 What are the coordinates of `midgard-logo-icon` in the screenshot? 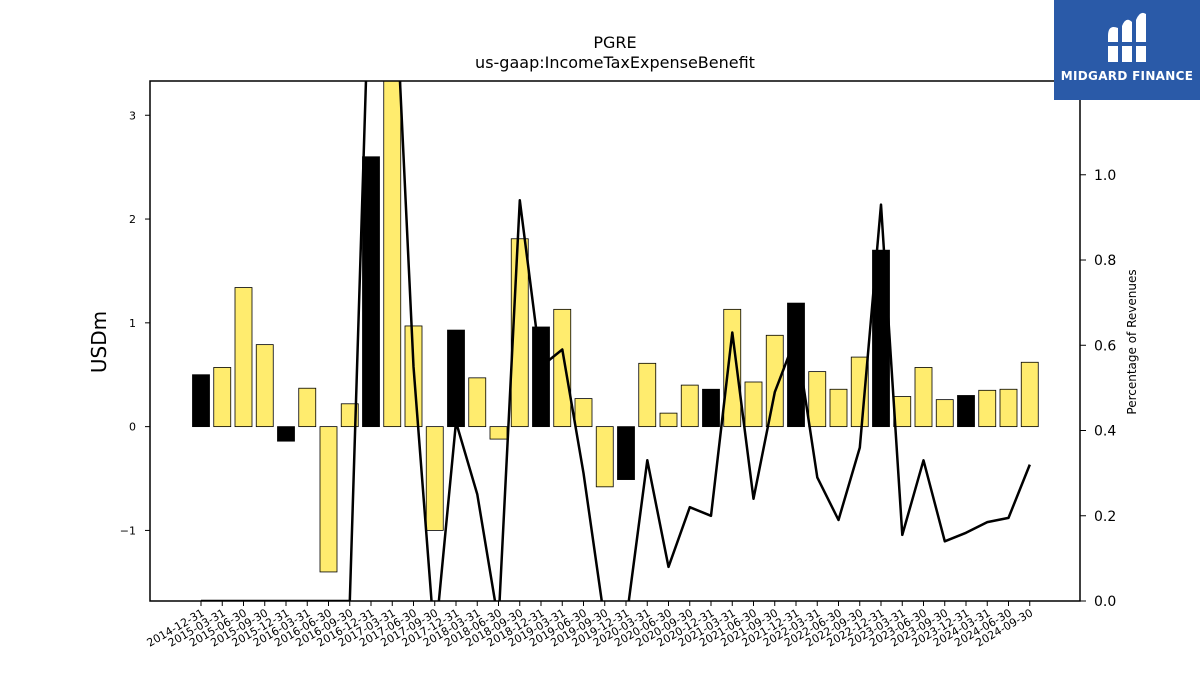 It's located at (1127, 37).